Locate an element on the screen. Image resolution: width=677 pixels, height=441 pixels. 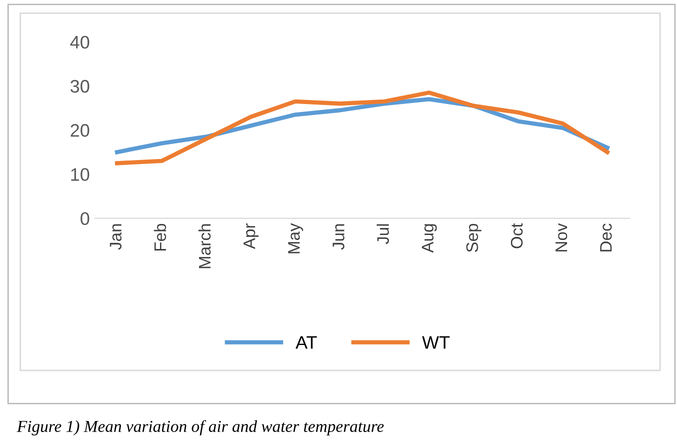
x-tick-label: Jan is located at coordinates (116, 237).